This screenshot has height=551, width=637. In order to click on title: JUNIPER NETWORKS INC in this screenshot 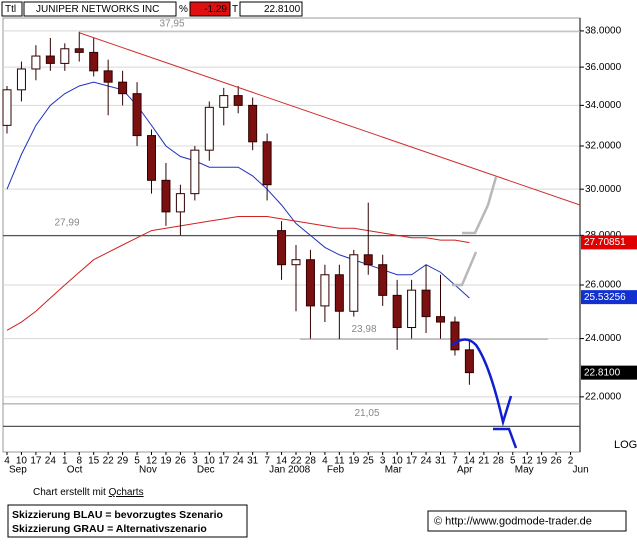, I will do `click(97, 9)`.